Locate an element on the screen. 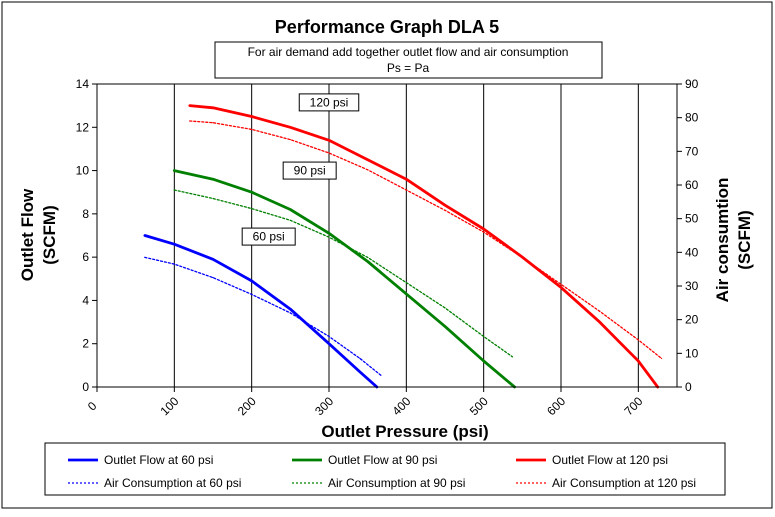 The height and width of the screenshot is (517, 775). y2-tick-label-50: 50 is located at coordinates (692, 219).